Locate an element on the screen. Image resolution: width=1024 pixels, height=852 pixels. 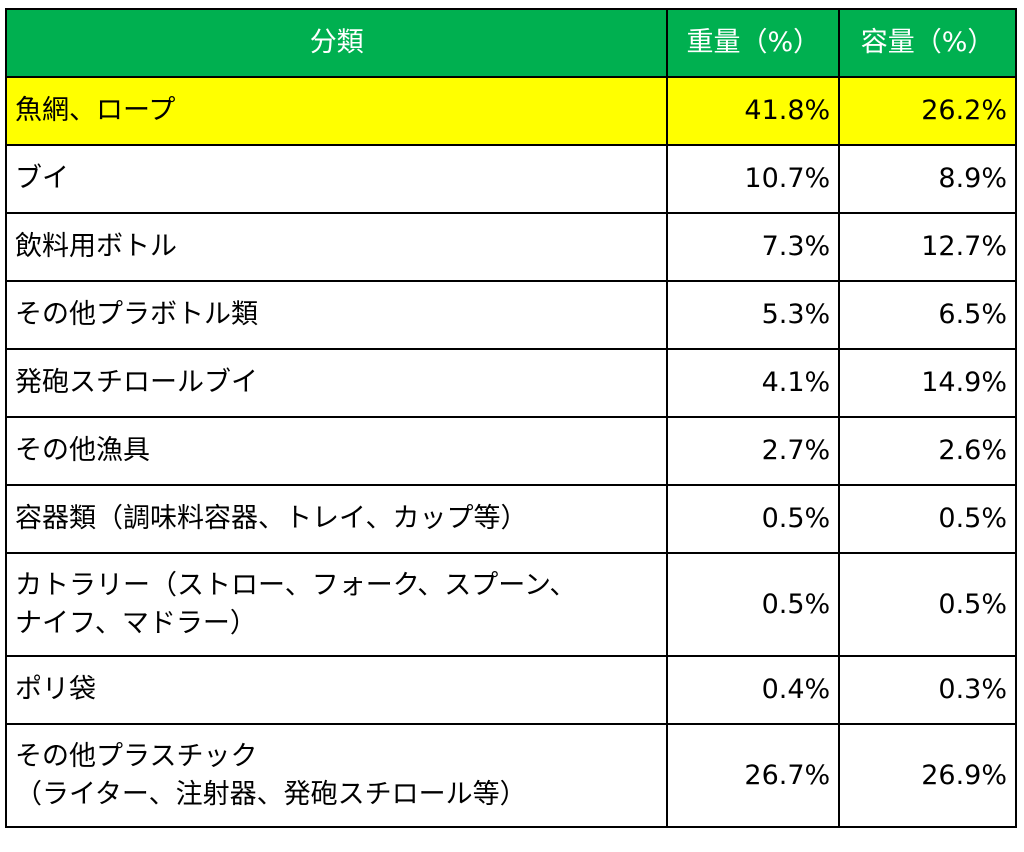
cell-category: 容器類（調味料容器、トレイ、カップ等） is located at coordinates (336, 519).